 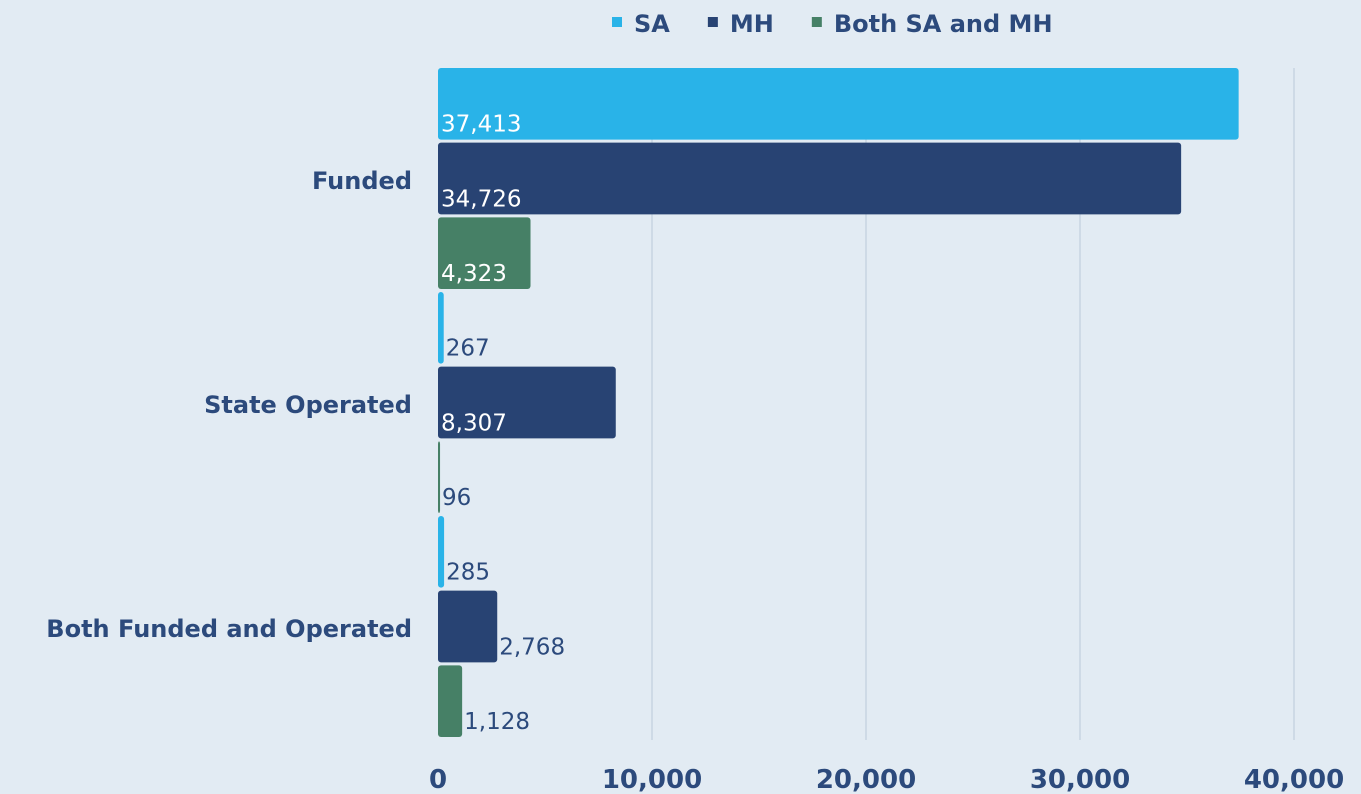 I want to click on legend-label: SA, so click(x=652, y=24).